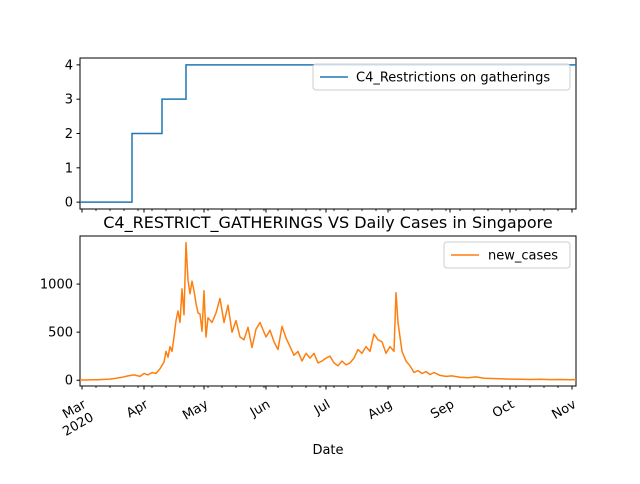  I want to click on x-tick-label-group: Sep, so click(442, 409).